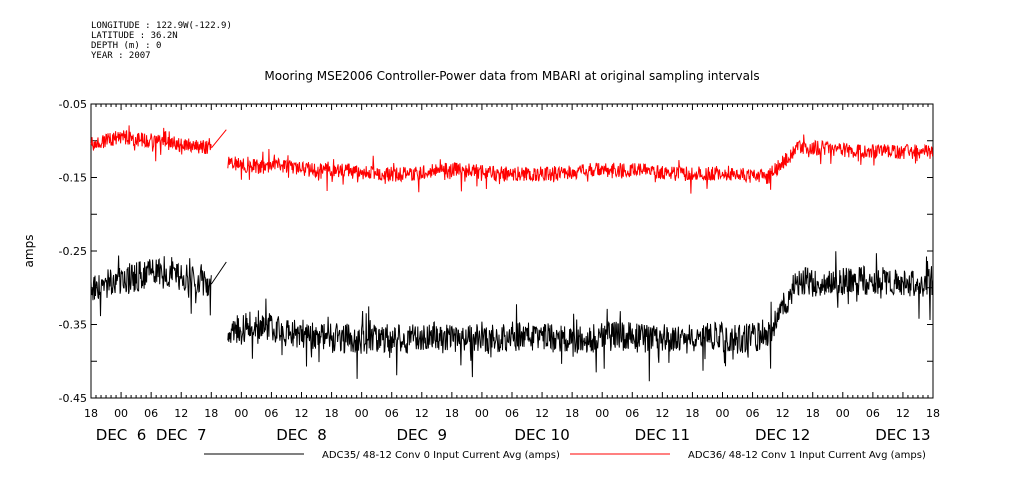  What do you see at coordinates (541, 435) in the screenshot?
I see `day-label: DEC 10` at bounding box center [541, 435].